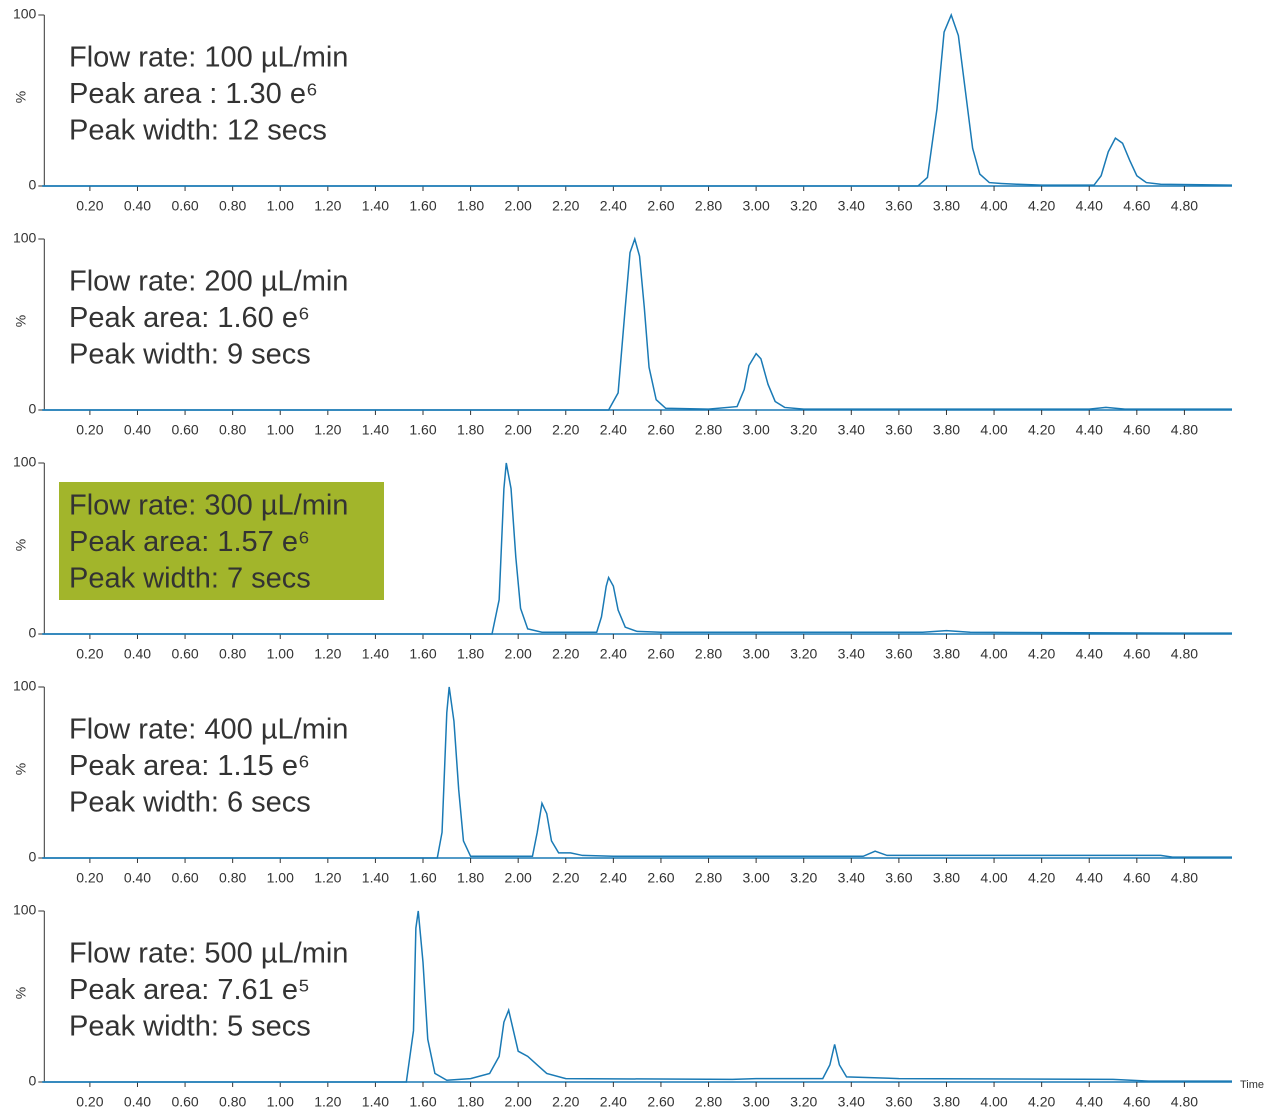  I want to click on annotation: Peak width: 9 secs, so click(190, 355).